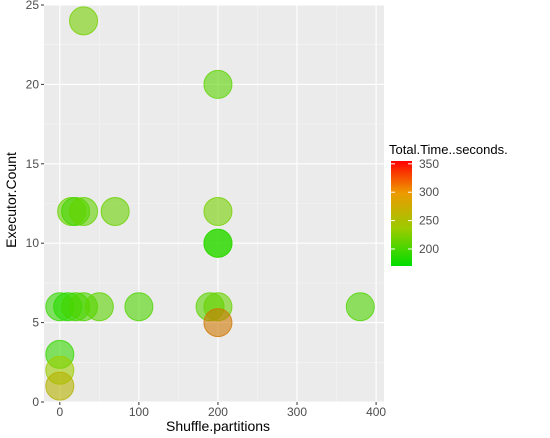 The height and width of the screenshot is (438, 550). I want to click on y-tick-label: 15, so click(33, 164).